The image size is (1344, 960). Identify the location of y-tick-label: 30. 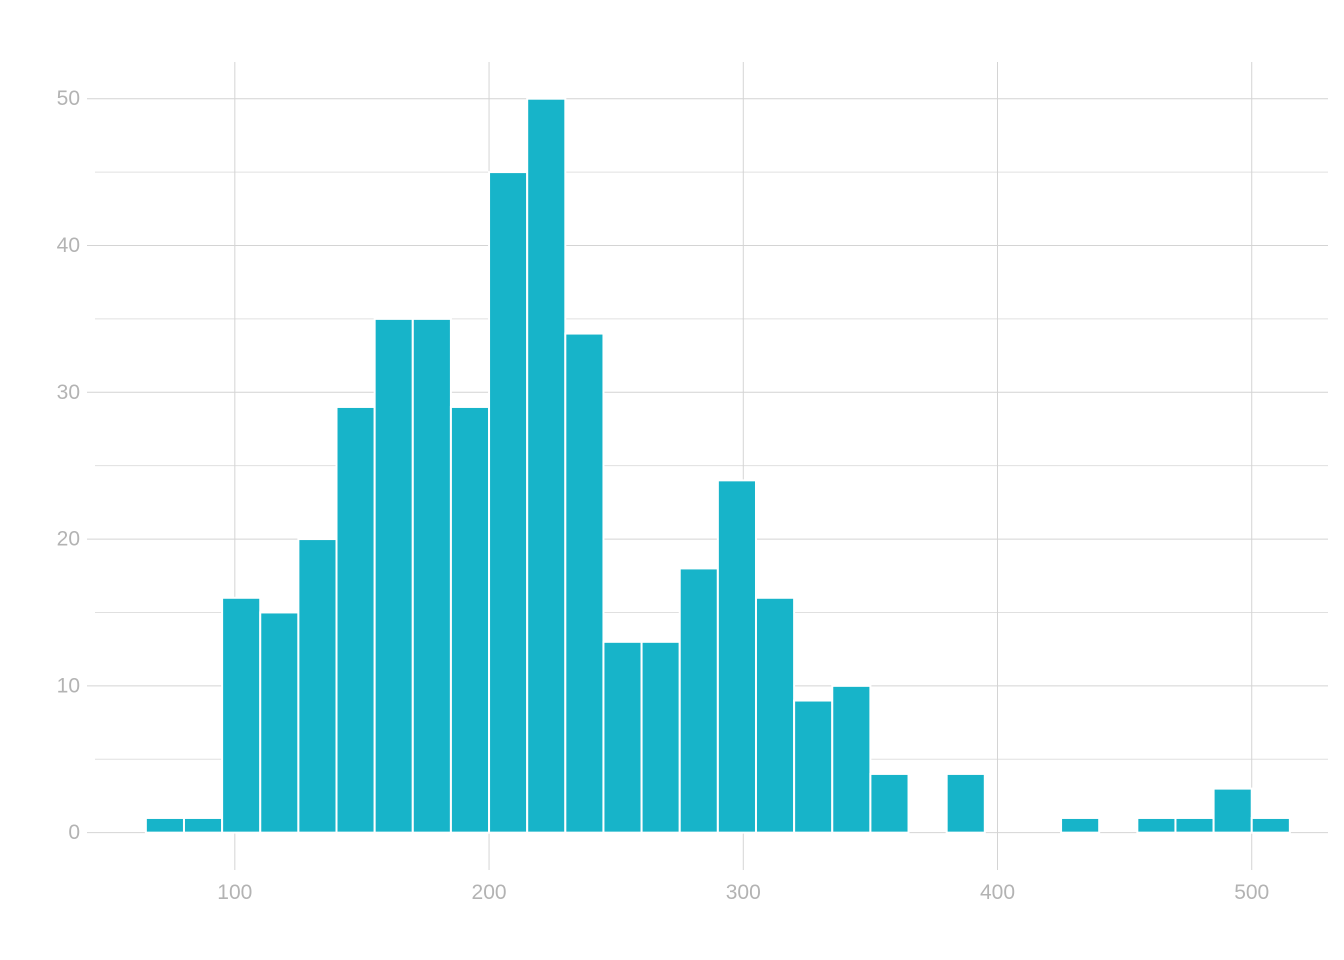
(68, 392).